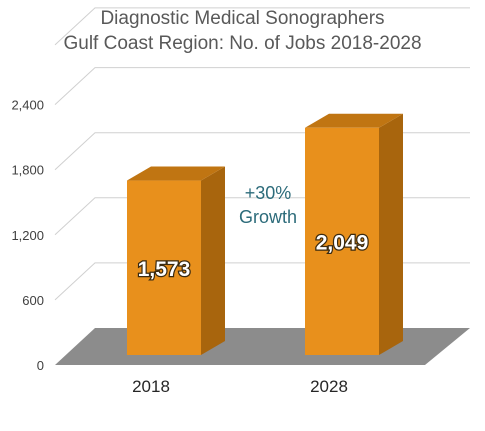  What do you see at coordinates (242, 43) in the screenshot?
I see `chart-title-line-2: Gulf Coast Region: No. of Jobs 2018-2028` at bounding box center [242, 43].